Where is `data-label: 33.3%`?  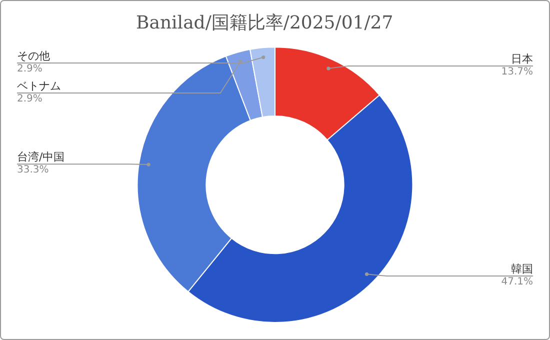
data-label: 33.3% is located at coordinates (33, 170).